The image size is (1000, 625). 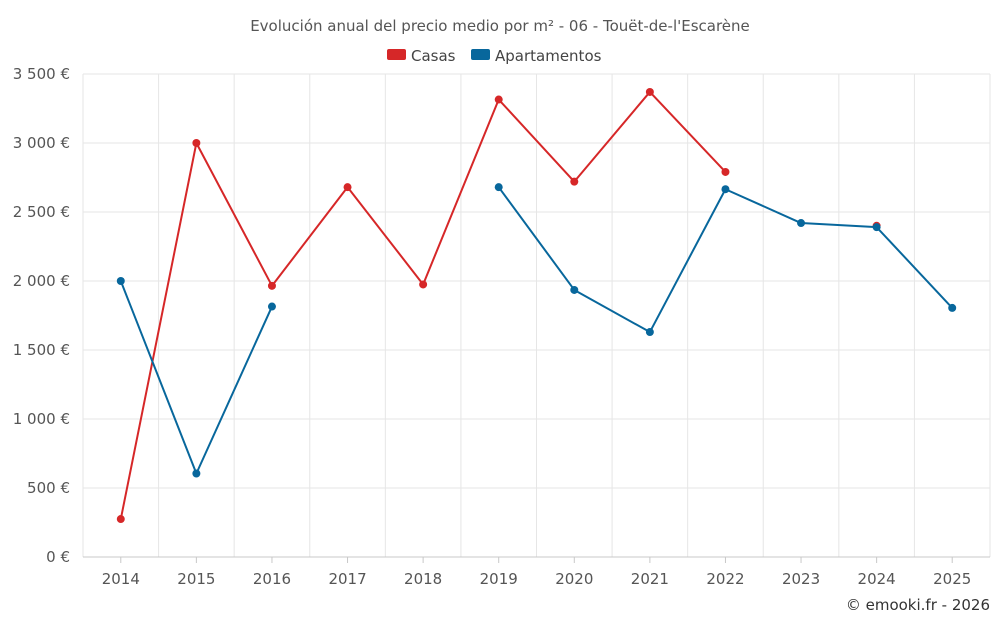 What do you see at coordinates (48, 488) in the screenshot?
I see `y-tick-label: 500 €` at bounding box center [48, 488].